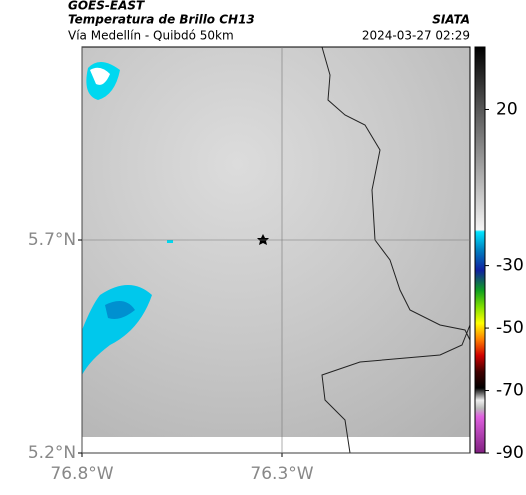 Image resolution: width=526 pixels, height=495 pixels. I want to click on route: Vía Medellín - Quibdó 50km, so click(151, 36).